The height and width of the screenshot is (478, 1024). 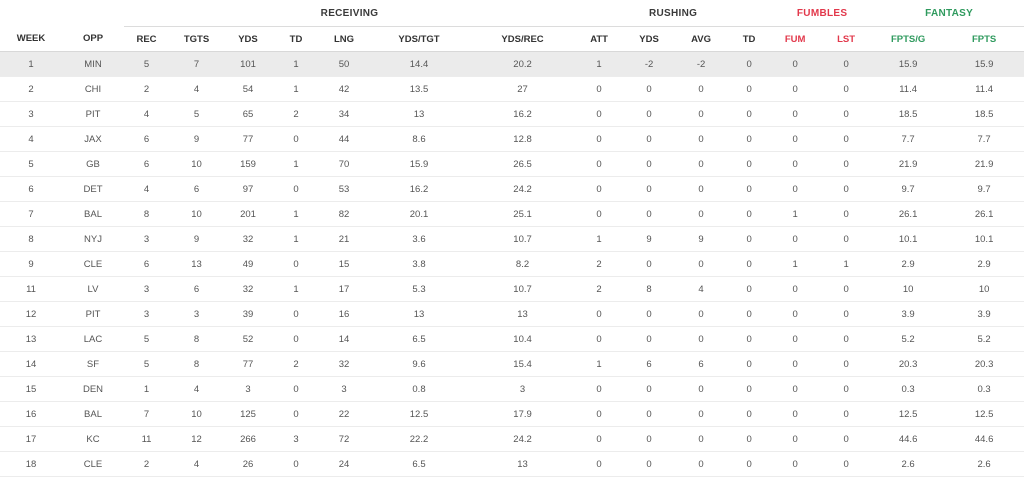 I want to click on table-row: 7 BAL 8 10 201 1 82 20.1 25.1 0 0 0 0 1 0 26.1 26.1, so click(x=512, y=214).